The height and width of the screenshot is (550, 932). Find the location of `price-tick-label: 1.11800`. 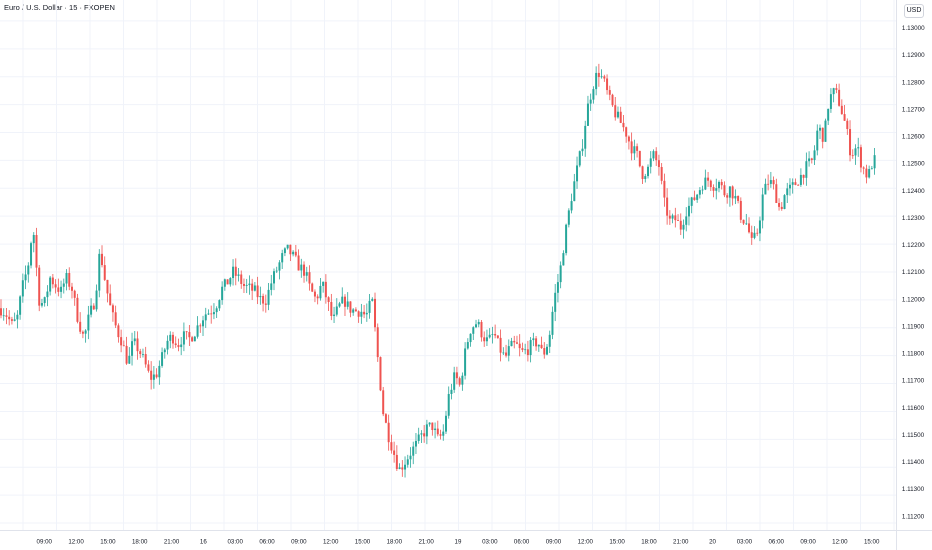

price-tick-label: 1.11800 is located at coordinates (913, 354).